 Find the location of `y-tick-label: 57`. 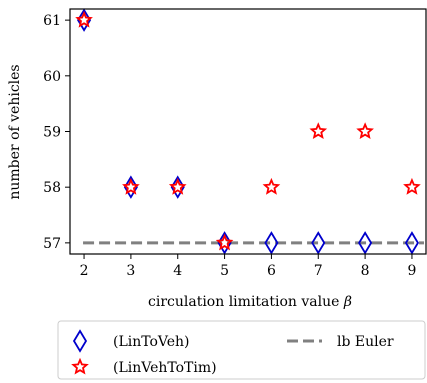

y-tick-label: 57 is located at coordinates (52, 244).